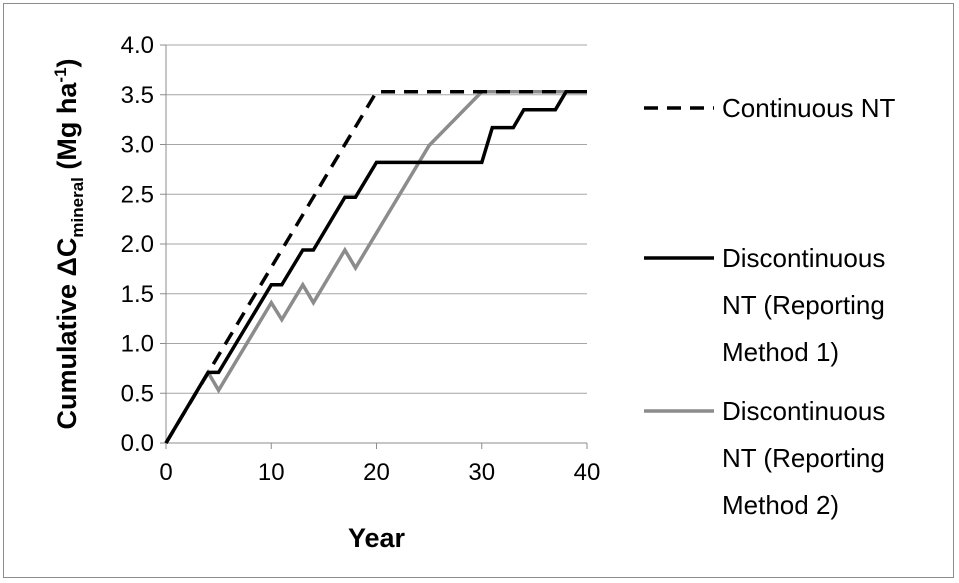 The height and width of the screenshot is (583, 959). What do you see at coordinates (803, 458) in the screenshot?
I see `legend-label-3-line-2: NT (Reporting` at bounding box center [803, 458].